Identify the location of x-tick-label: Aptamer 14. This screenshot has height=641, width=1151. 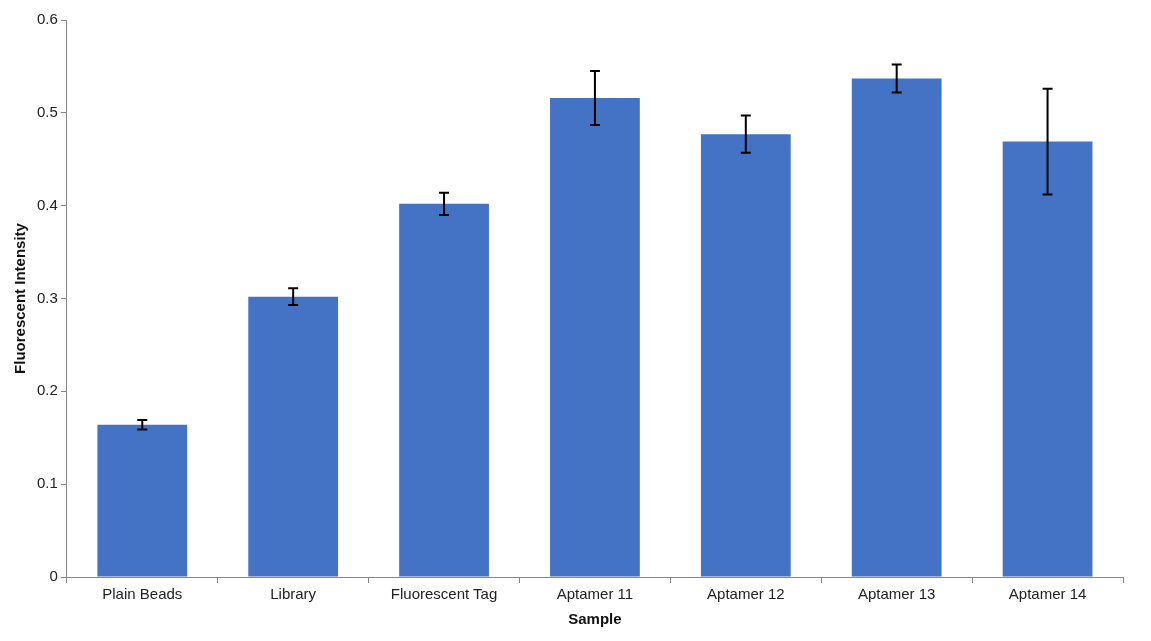
(1047, 594).